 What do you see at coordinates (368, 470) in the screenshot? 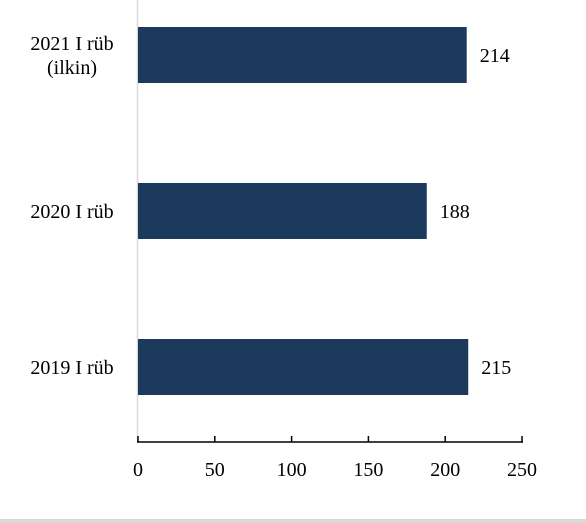
I see `x-tick-label-3: 150` at bounding box center [368, 470].